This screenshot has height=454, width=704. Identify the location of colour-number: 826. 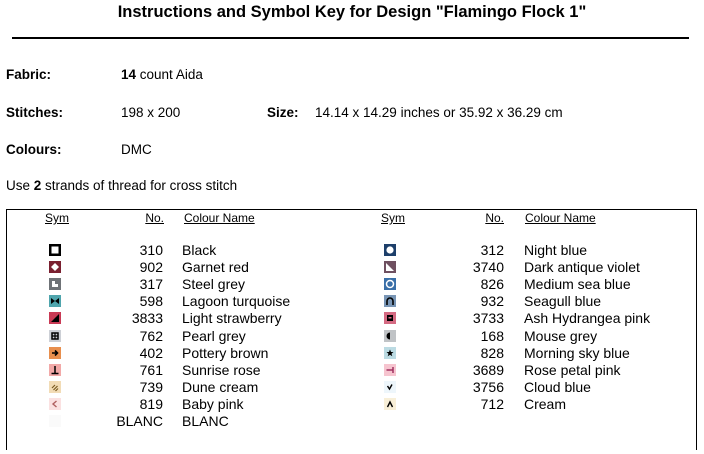
(492, 284).